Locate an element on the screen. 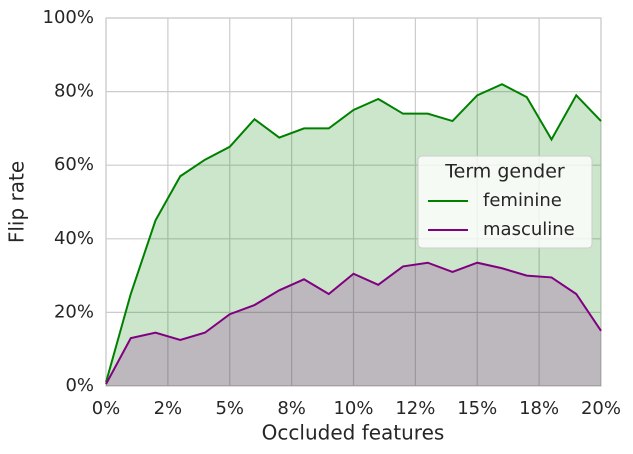  y-tick-label: 40% is located at coordinates (74, 238).